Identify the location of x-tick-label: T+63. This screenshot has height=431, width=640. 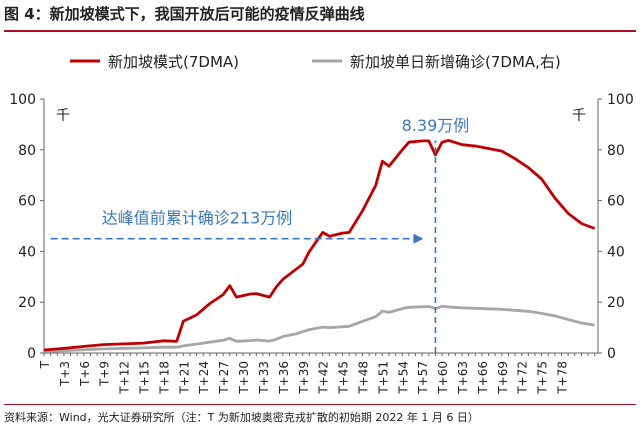
(463, 378).